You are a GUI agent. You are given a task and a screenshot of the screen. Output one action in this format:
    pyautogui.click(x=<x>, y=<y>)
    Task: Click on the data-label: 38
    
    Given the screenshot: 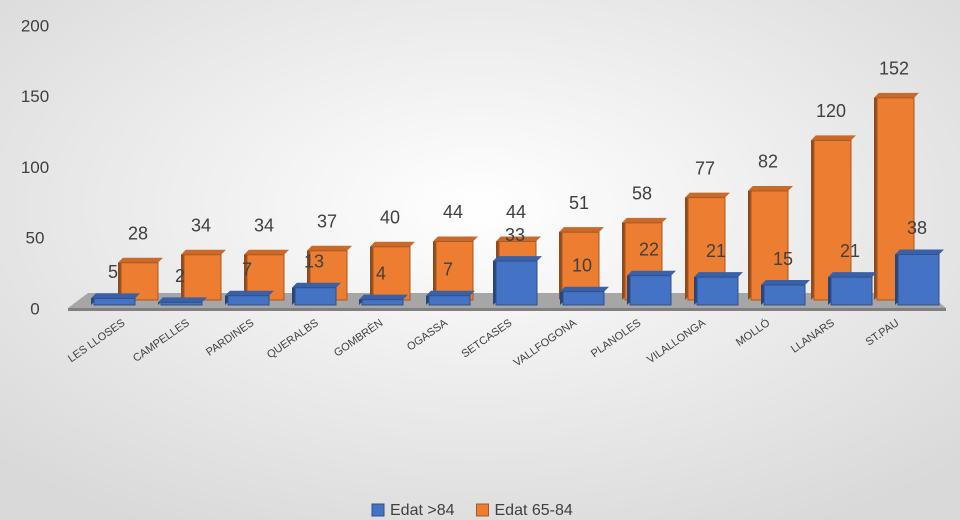 What is the action you would take?
    pyautogui.click(x=917, y=228)
    